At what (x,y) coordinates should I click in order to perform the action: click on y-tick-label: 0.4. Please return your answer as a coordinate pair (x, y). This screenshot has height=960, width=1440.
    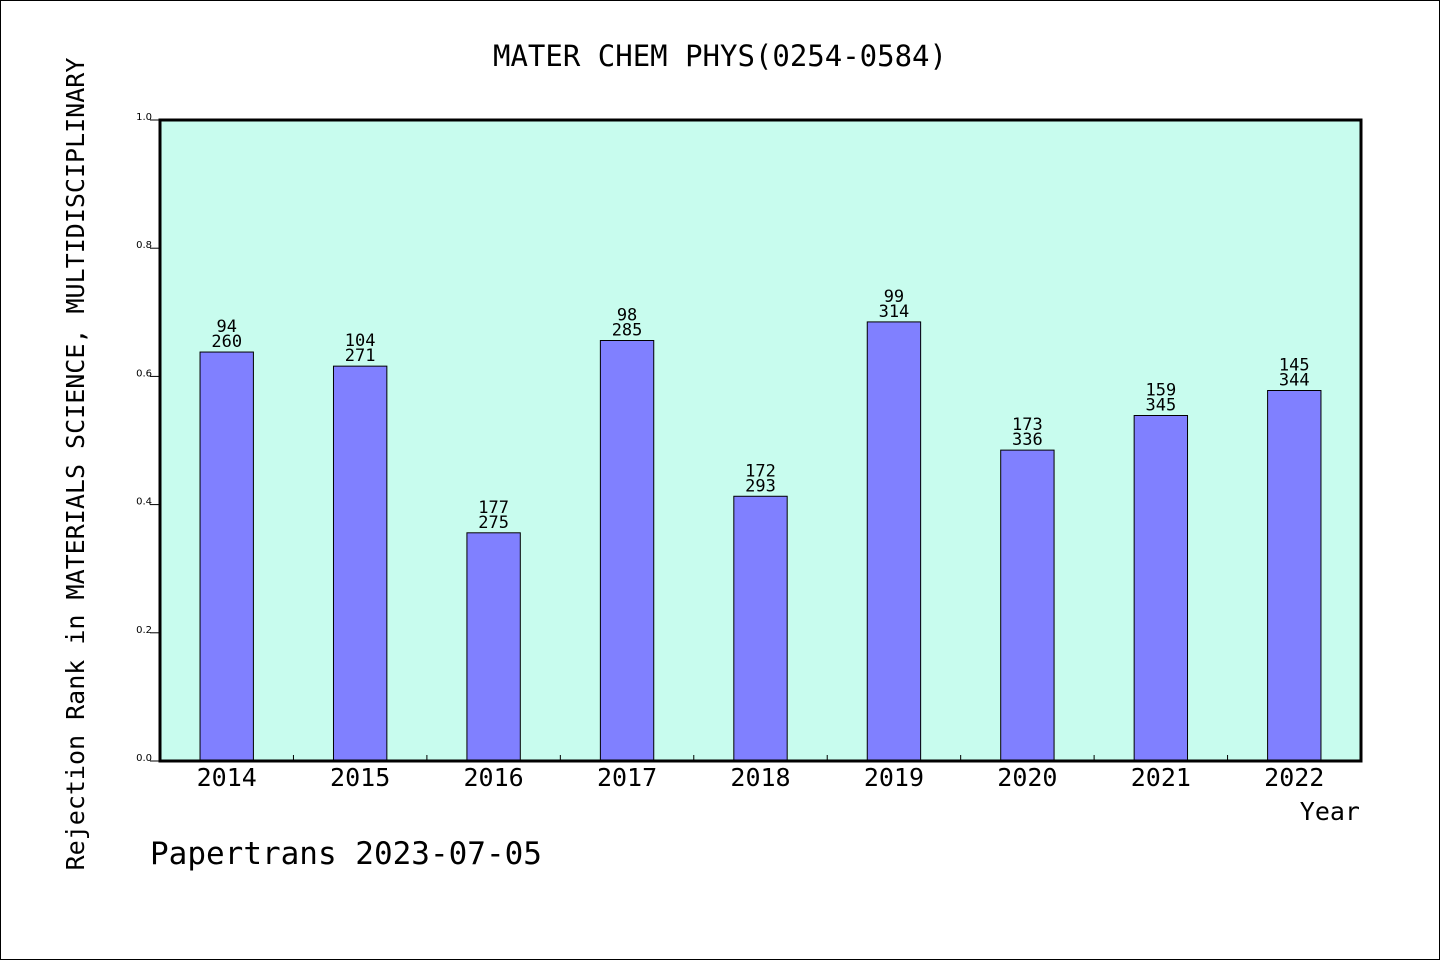
    Looking at the image, I should click on (144, 502).